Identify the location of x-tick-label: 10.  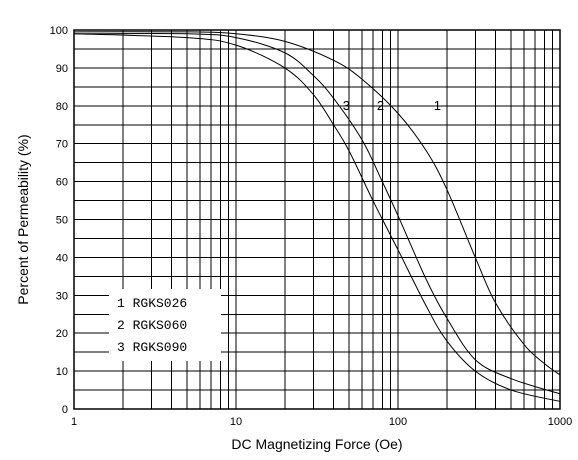
(236, 422).